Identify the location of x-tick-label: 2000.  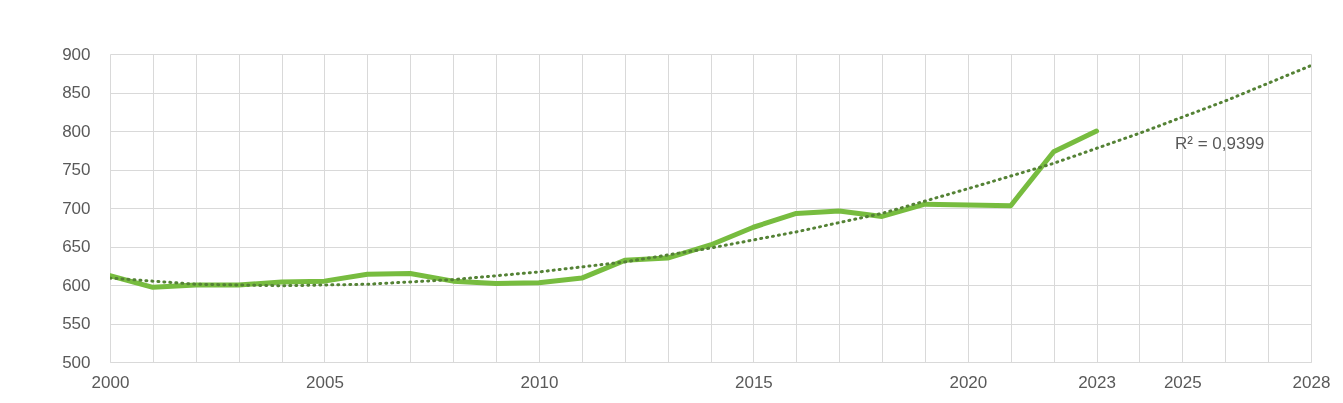
(110, 382).